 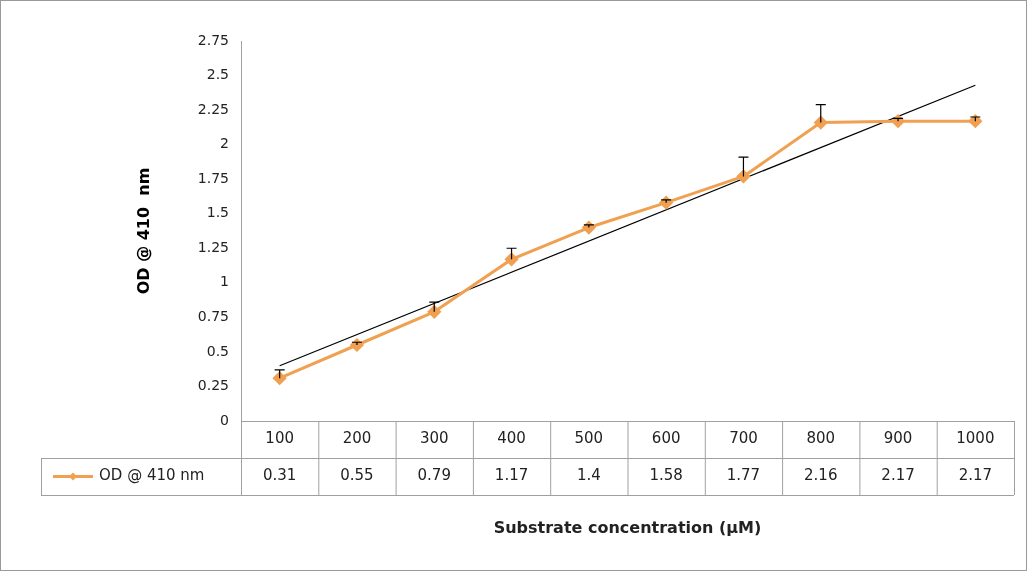 I want to click on data-label: 1.58, so click(x=666, y=475).